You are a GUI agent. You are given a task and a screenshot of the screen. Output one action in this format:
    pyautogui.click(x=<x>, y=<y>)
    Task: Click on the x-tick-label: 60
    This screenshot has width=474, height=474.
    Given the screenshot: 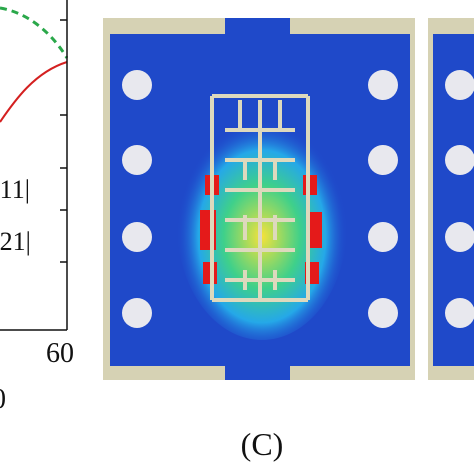 What is the action you would take?
    pyautogui.click(x=60, y=353)
    